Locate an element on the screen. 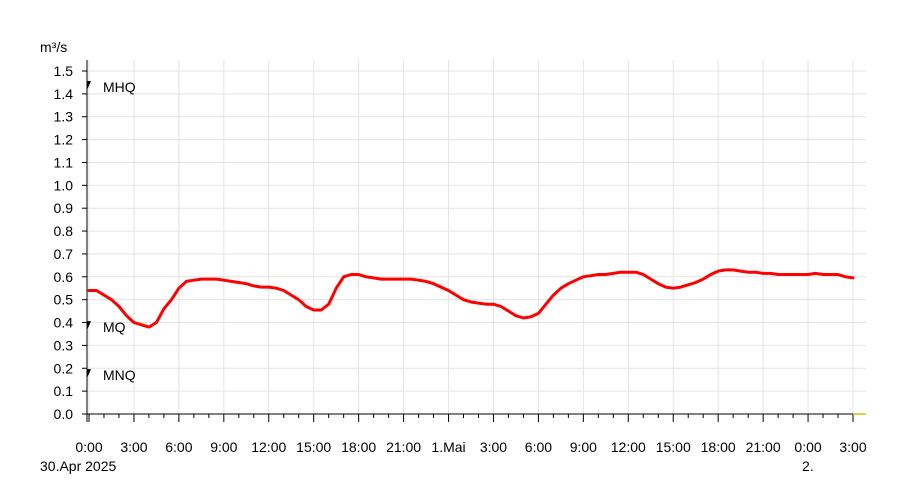  ref-marker-mhq is located at coordinates (89, 86).